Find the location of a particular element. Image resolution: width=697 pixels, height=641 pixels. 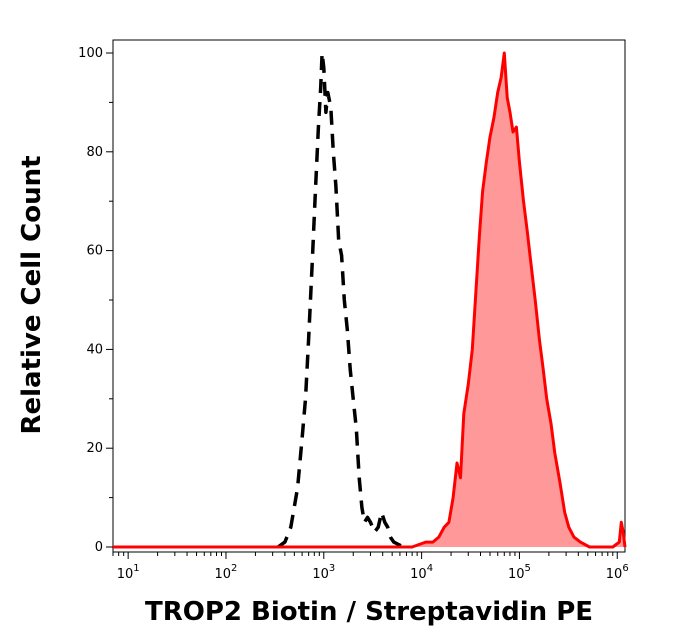

y-tick-label: 60 is located at coordinates (94, 251).